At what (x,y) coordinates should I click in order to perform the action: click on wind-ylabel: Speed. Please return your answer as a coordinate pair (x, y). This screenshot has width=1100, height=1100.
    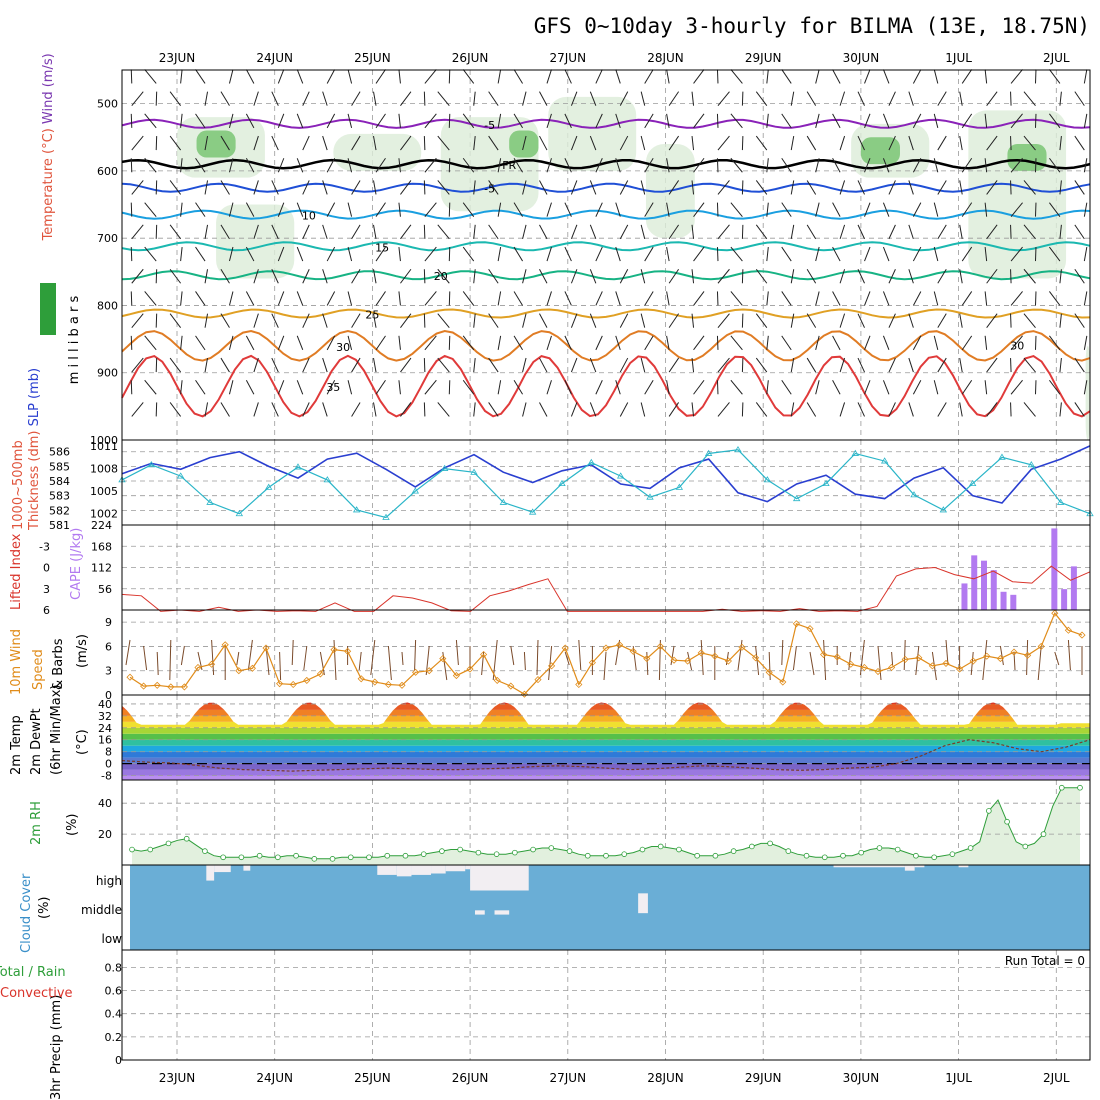
    Looking at the image, I should click on (38, 669).